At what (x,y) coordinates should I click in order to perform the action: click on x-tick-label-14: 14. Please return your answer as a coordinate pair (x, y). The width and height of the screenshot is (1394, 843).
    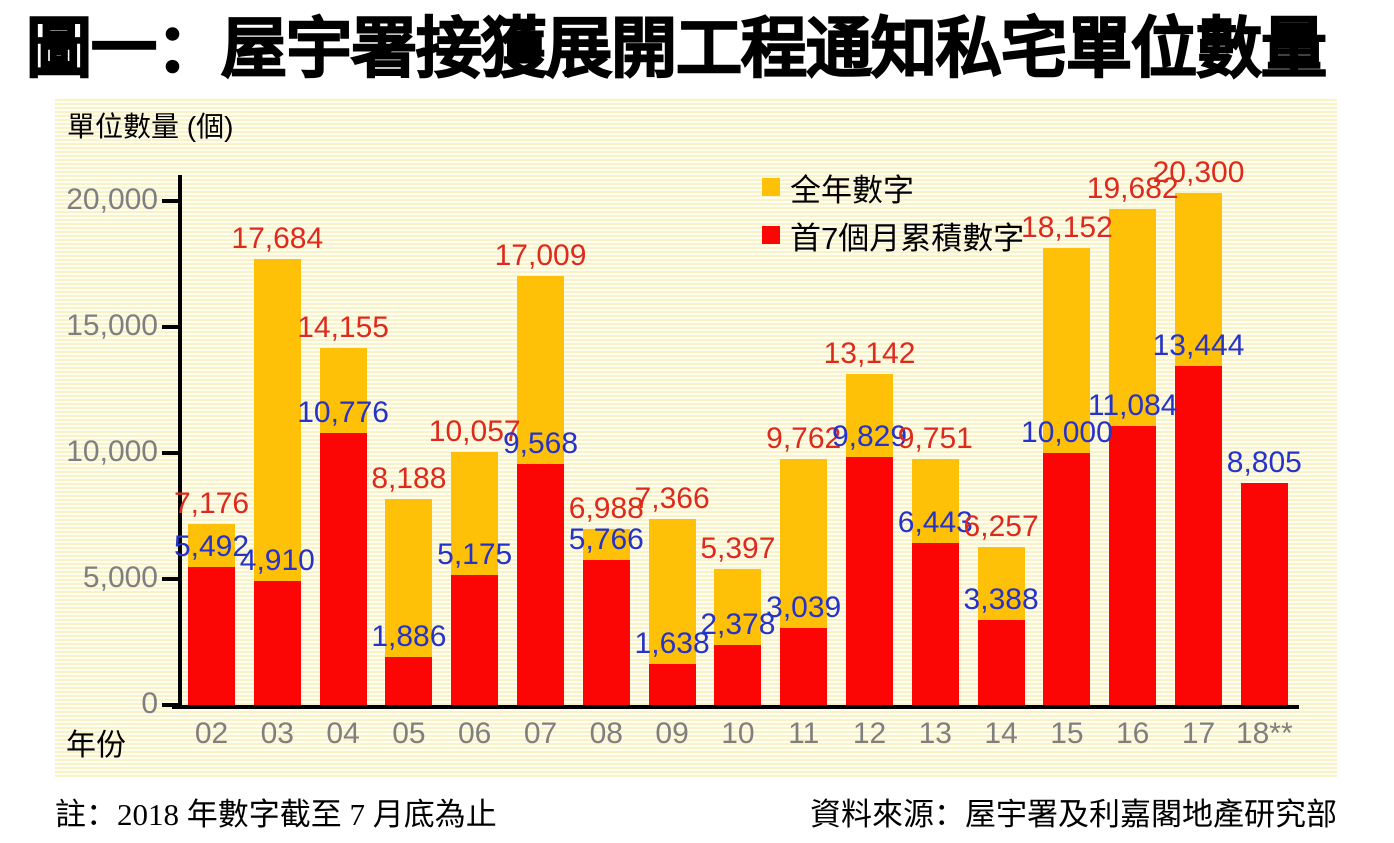
    Looking at the image, I should click on (1001, 733).